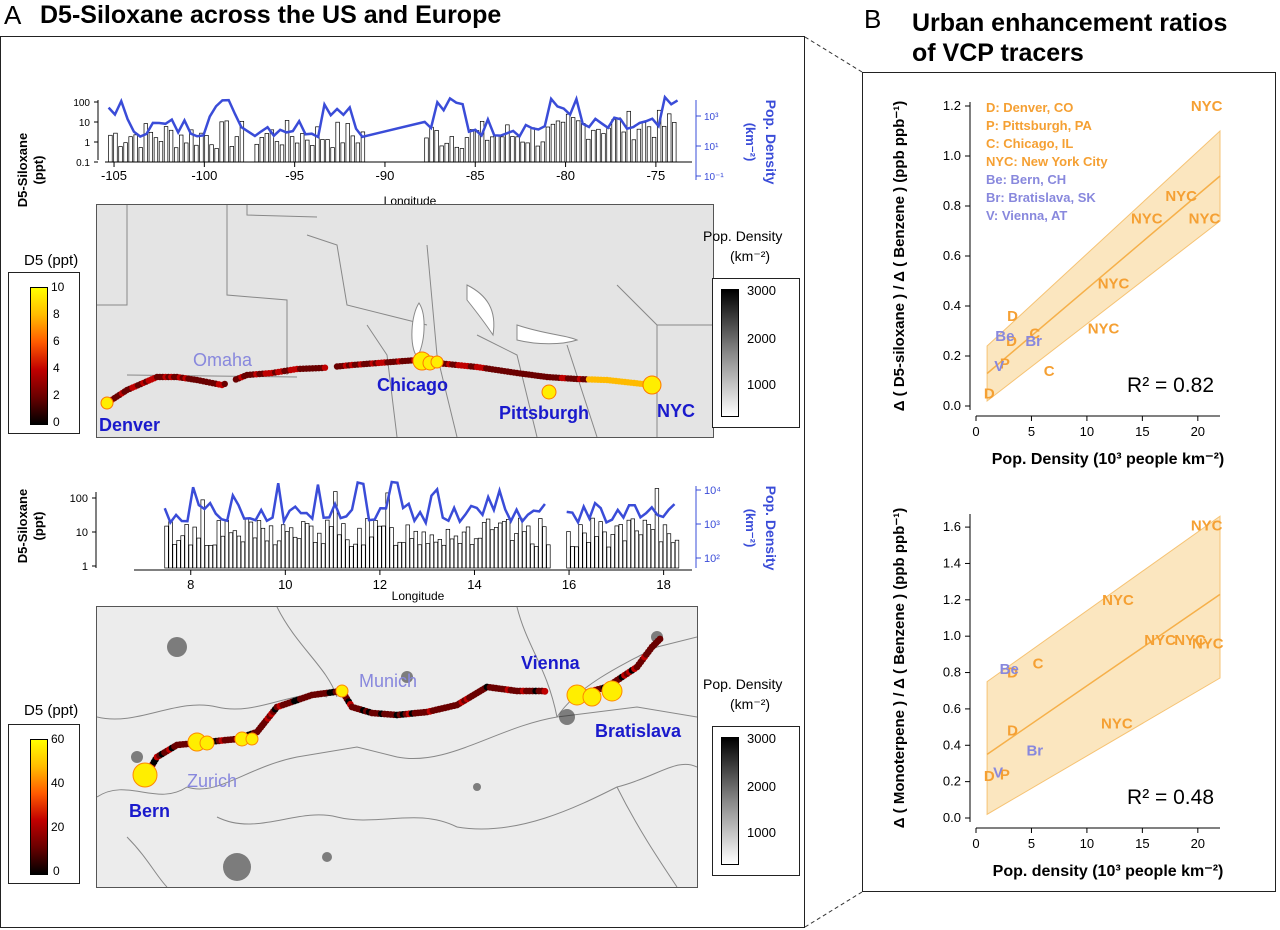  What do you see at coordinates (190, 584) in the screenshot?
I see `eu-xtick-0: 8` at bounding box center [190, 584].